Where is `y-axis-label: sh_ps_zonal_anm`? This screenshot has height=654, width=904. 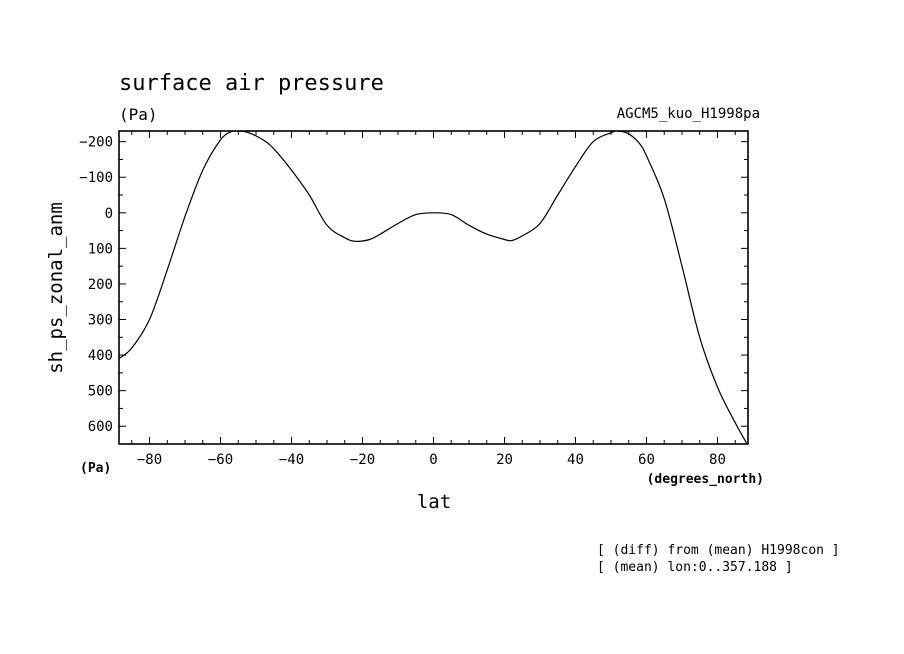 y-axis-label: sh_ps_zonal_anm is located at coordinates (56, 288).